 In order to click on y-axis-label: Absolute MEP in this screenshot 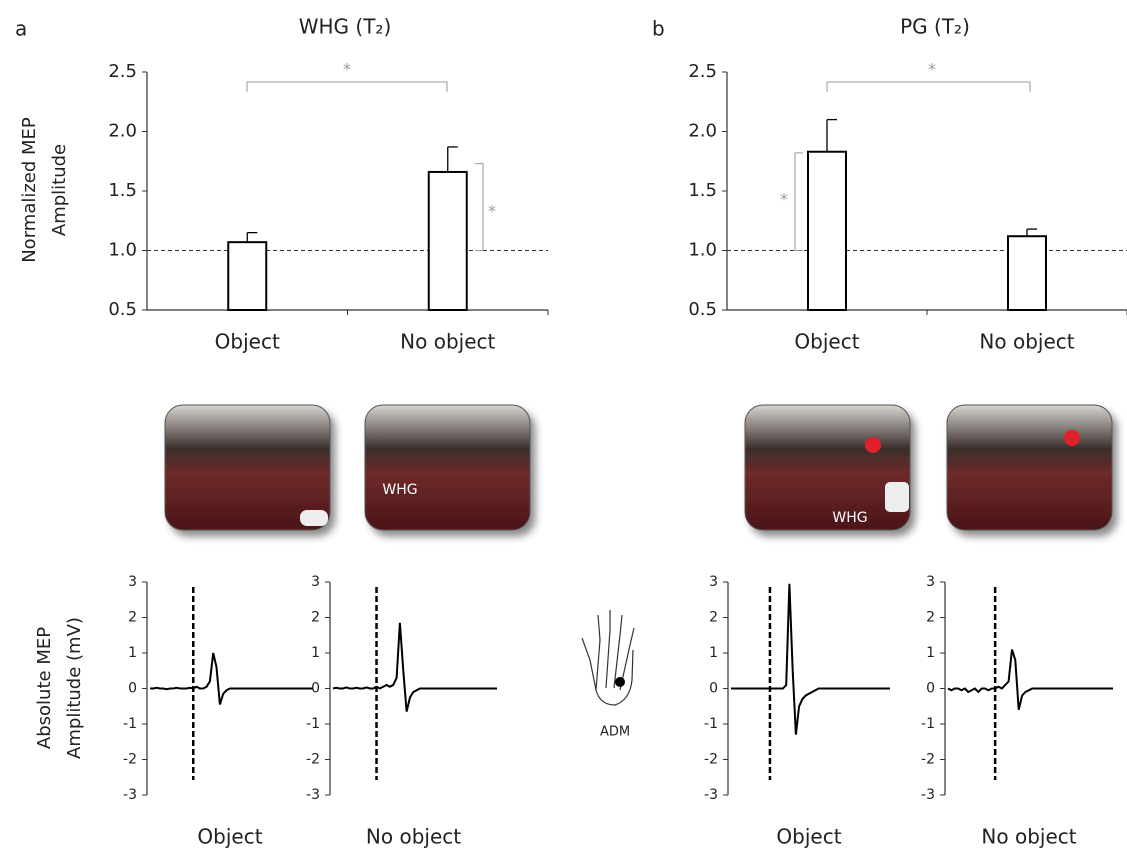, I will do `click(44, 688)`.